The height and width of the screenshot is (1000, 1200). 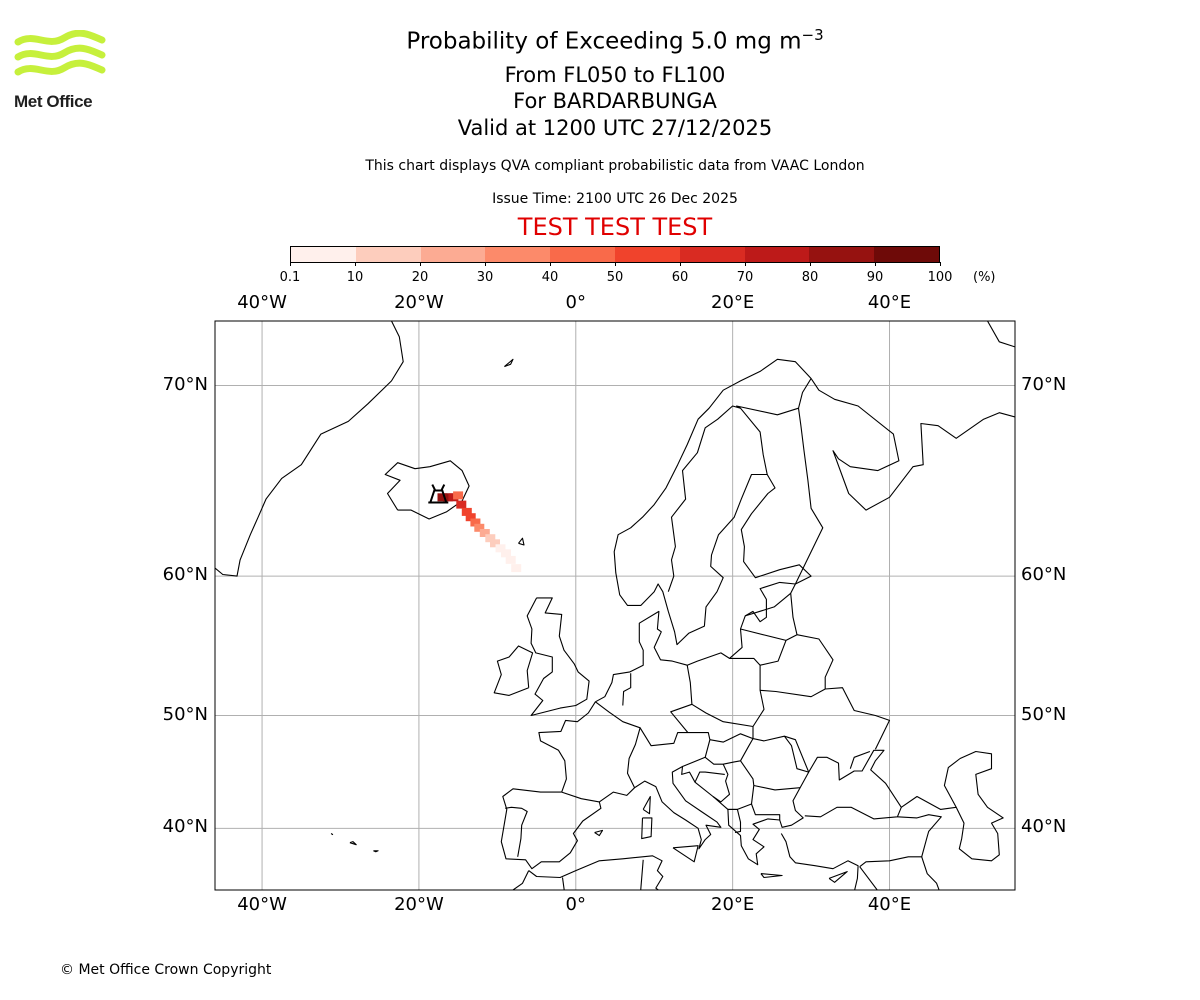 I want to click on longitude-label-top: 40°E, so click(x=889, y=302).